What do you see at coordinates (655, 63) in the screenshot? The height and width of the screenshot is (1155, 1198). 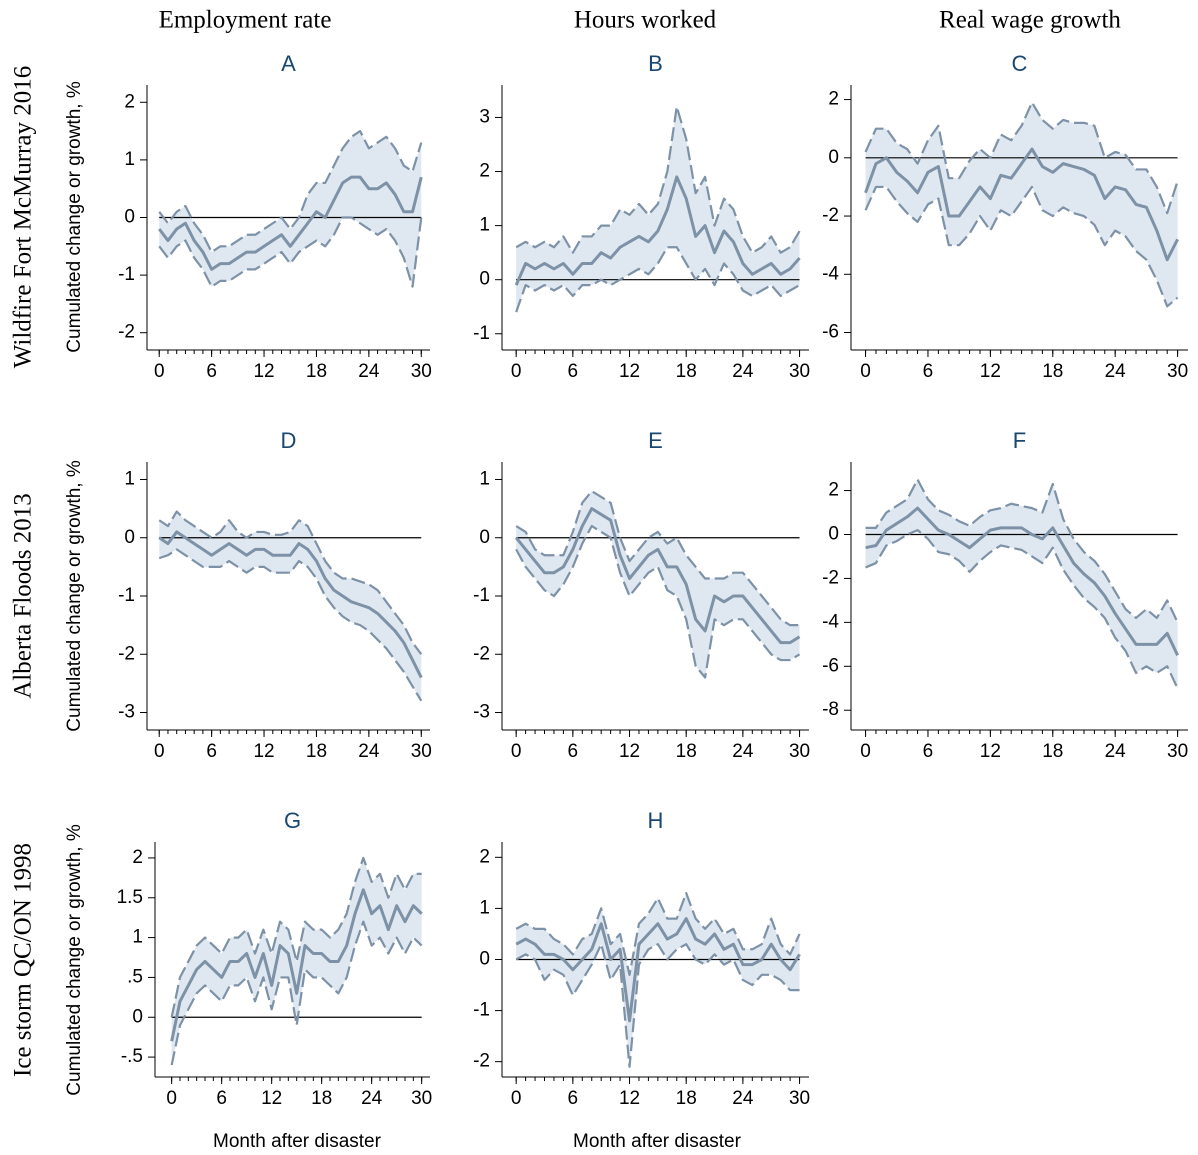 I see `panel-title: B` at bounding box center [655, 63].